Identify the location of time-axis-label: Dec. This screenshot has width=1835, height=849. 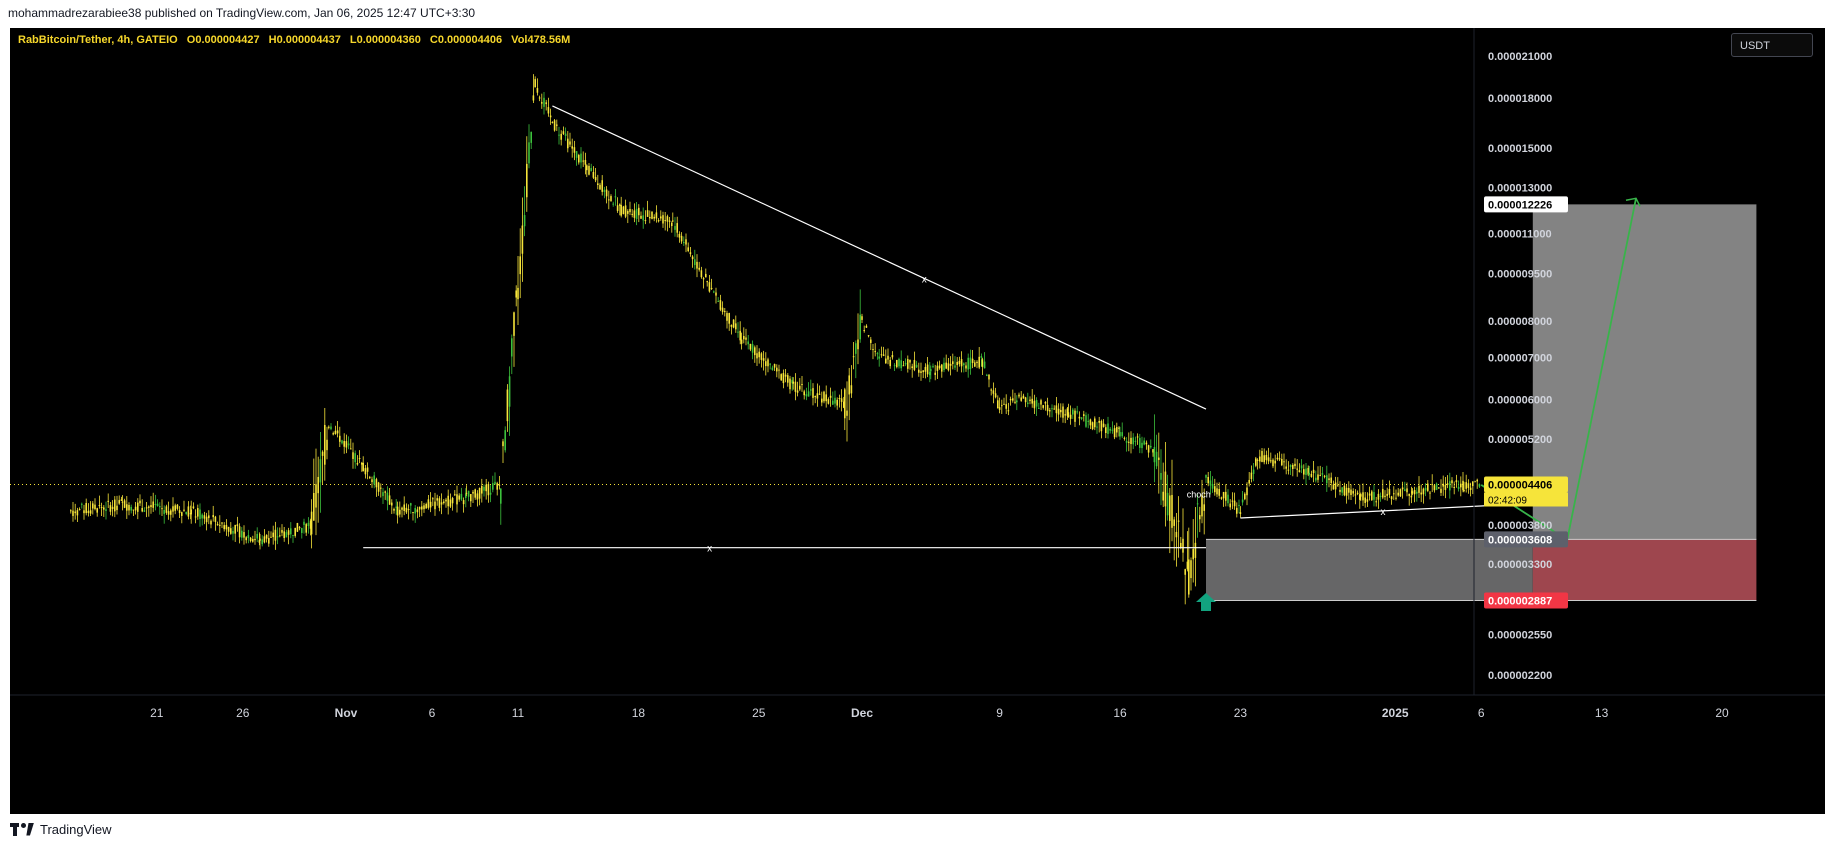
(862, 713).